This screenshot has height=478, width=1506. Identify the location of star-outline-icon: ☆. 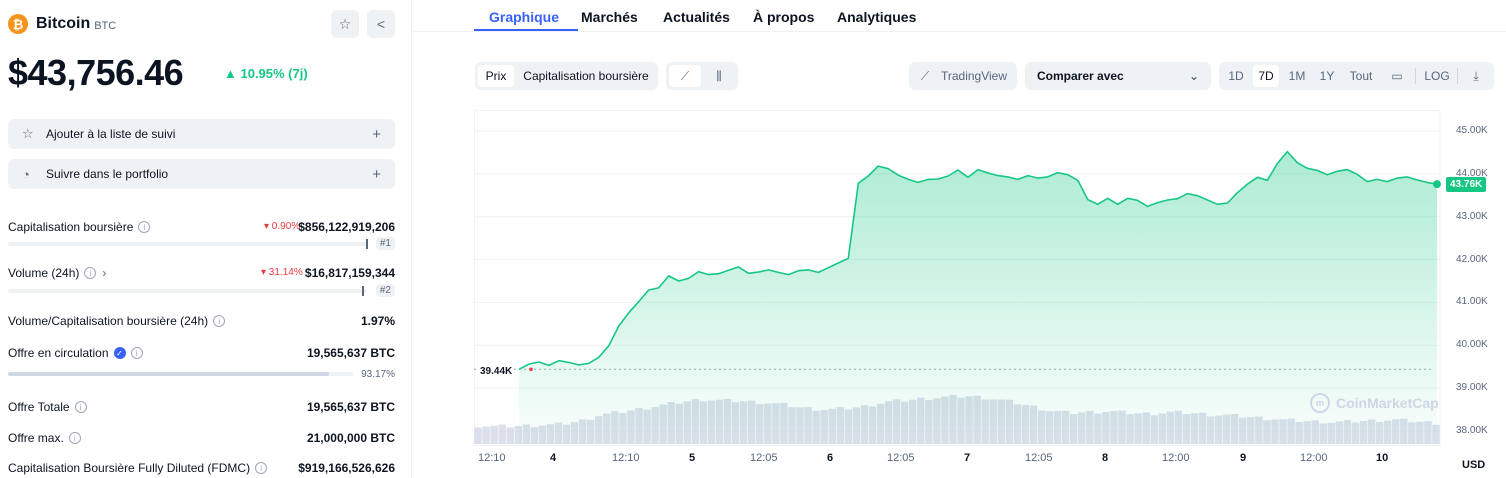
(28, 133).